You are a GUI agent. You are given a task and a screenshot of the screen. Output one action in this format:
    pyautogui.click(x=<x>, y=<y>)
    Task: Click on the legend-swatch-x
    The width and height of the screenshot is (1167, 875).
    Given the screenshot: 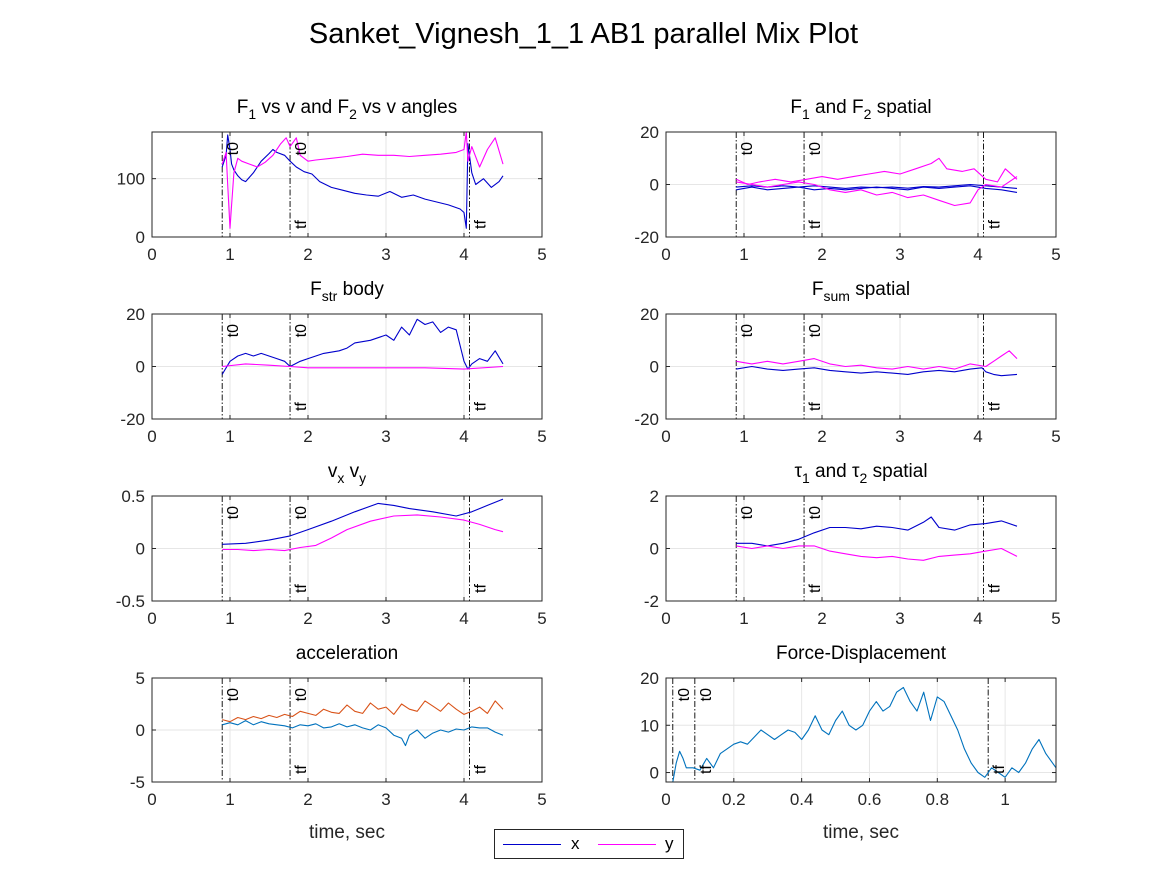 What is the action you would take?
    pyautogui.click(x=532, y=844)
    